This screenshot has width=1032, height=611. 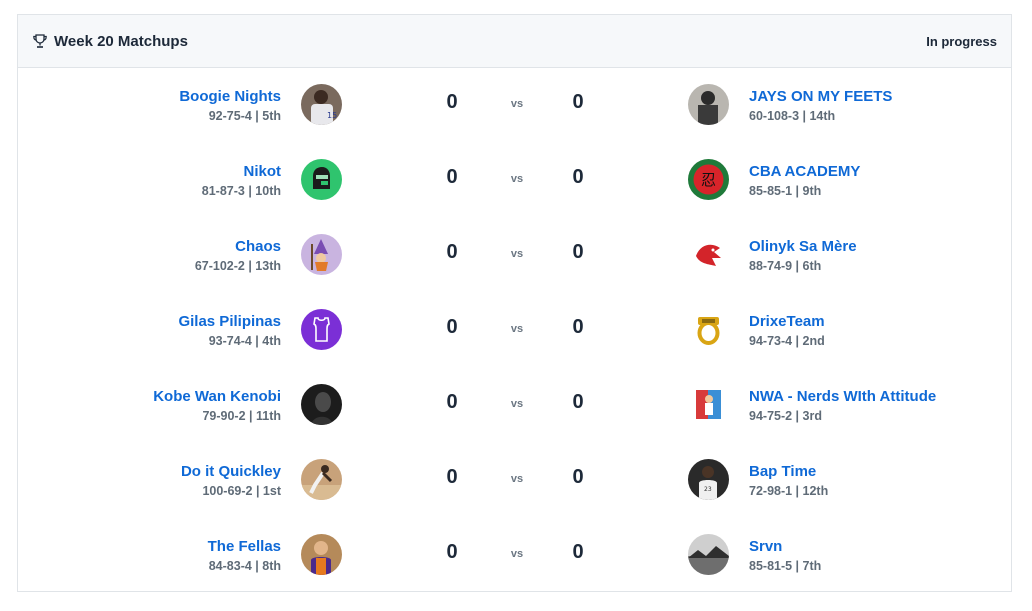 What do you see at coordinates (842, 406) in the screenshot?
I see `away-team: NWA - Nerds WIth Attitude 94-75-2 | 3rd` at bounding box center [842, 406].